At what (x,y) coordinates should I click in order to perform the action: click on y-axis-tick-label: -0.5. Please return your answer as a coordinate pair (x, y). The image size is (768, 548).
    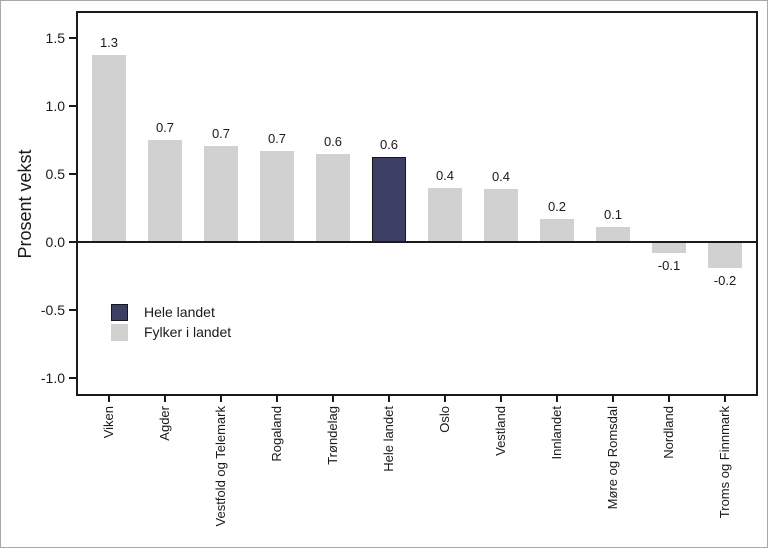
    Looking at the image, I should click on (52, 310).